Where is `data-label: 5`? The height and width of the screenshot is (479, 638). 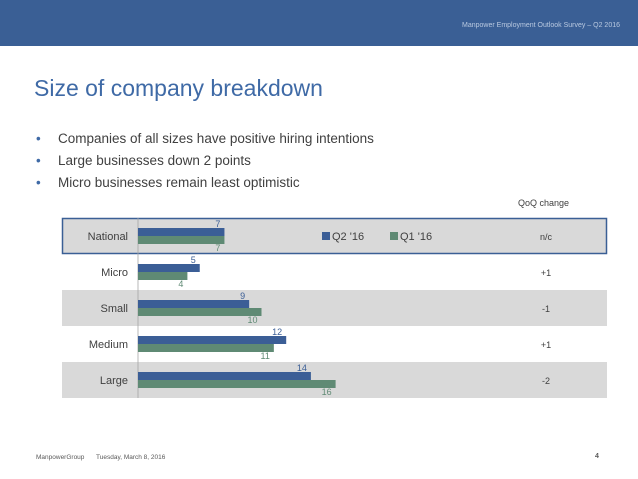
data-label: 5 is located at coordinates (193, 260).